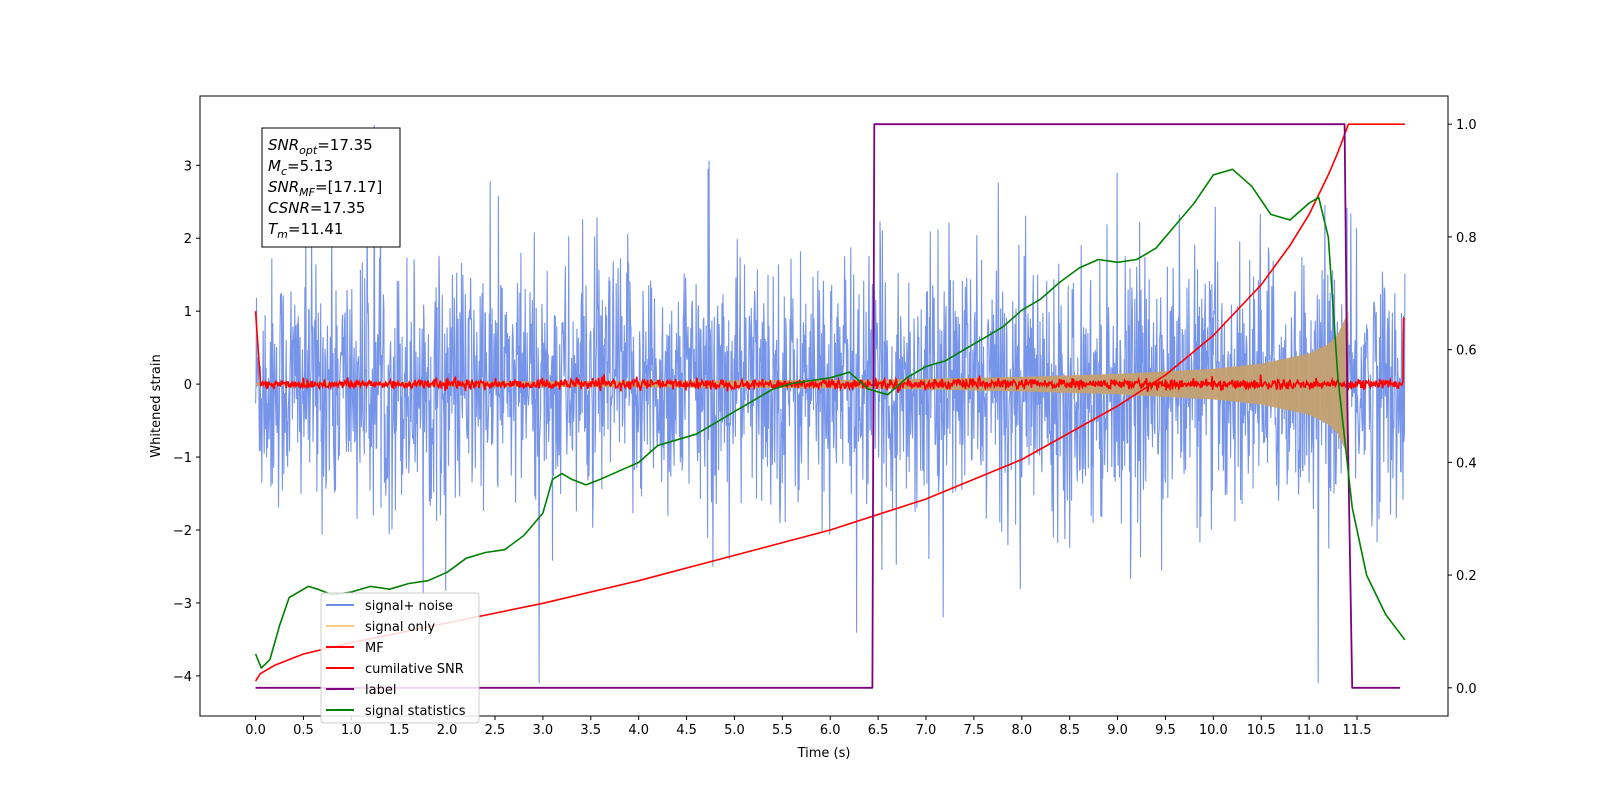 The height and width of the screenshot is (804, 1600). I want to click on y-axis-left: −4 −3 −2 −1 0 1 2 3, so click(186, 422).